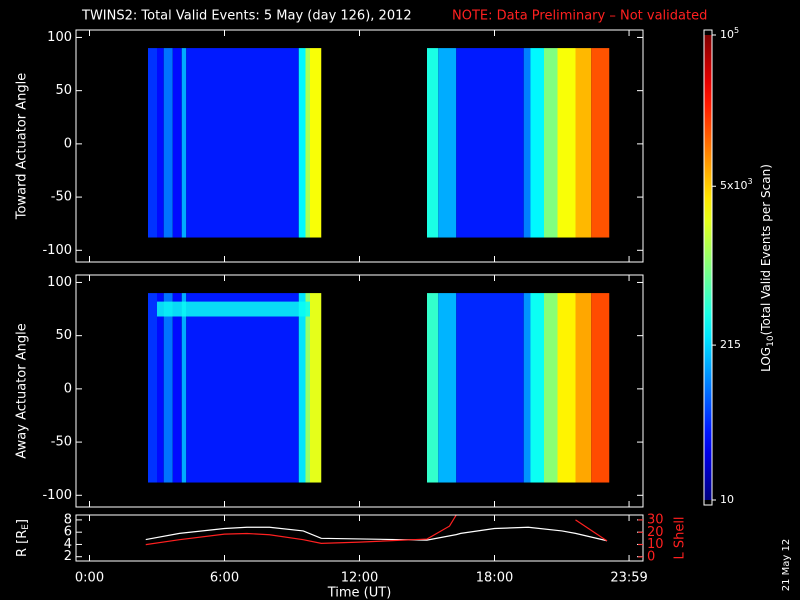 The height and width of the screenshot is (600, 800). Describe the element at coordinates (494, 578) in the screenshot. I see `x-tick-label: 18:00` at that location.